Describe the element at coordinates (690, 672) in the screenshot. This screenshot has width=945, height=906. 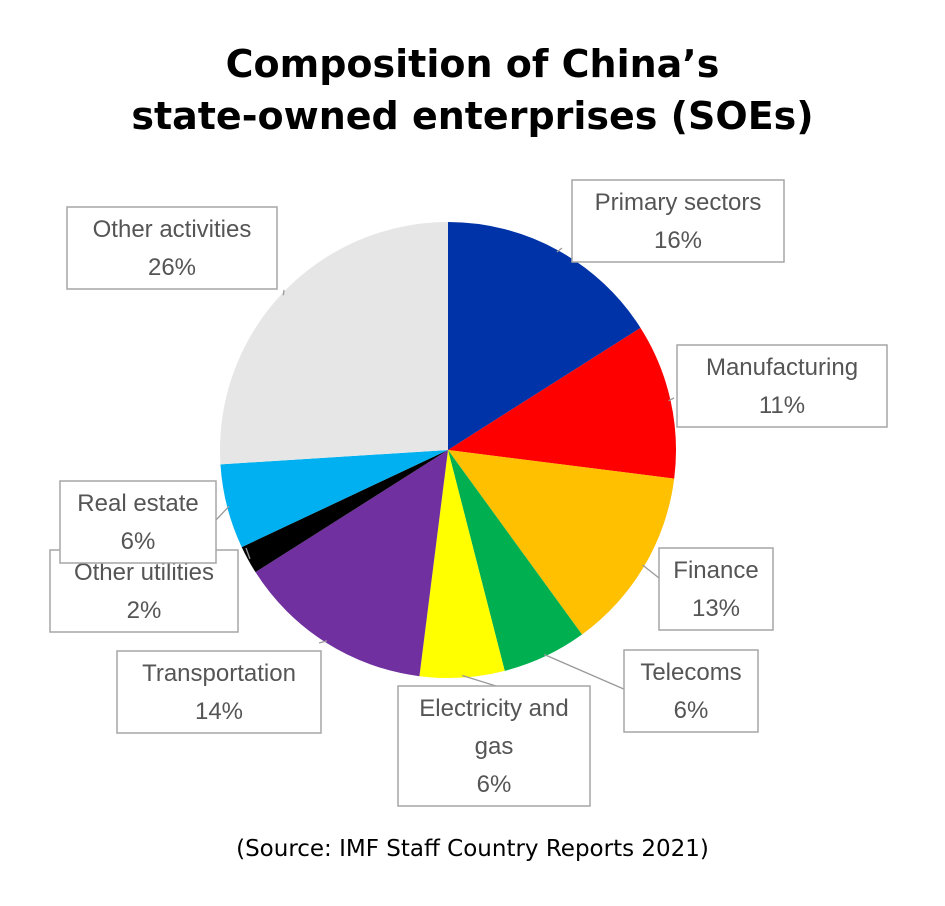
I see `data-label-text: Telecoms` at that location.